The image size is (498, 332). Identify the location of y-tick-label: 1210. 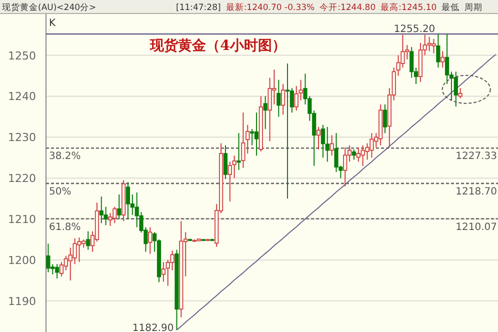
(22, 219).